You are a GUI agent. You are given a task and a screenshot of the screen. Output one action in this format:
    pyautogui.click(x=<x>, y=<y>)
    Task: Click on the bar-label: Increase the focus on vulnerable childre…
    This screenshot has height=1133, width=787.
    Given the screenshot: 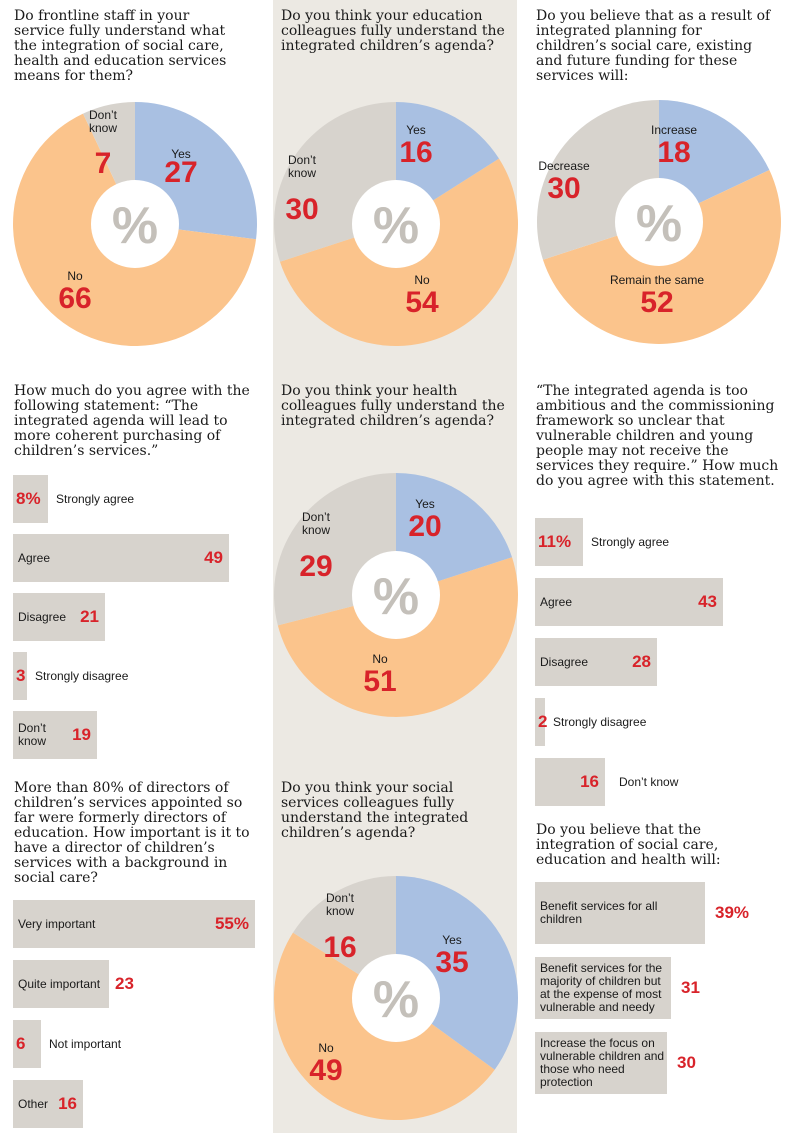 What is the action you would take?
    pyautogui.click(x=602, y=1062)
    